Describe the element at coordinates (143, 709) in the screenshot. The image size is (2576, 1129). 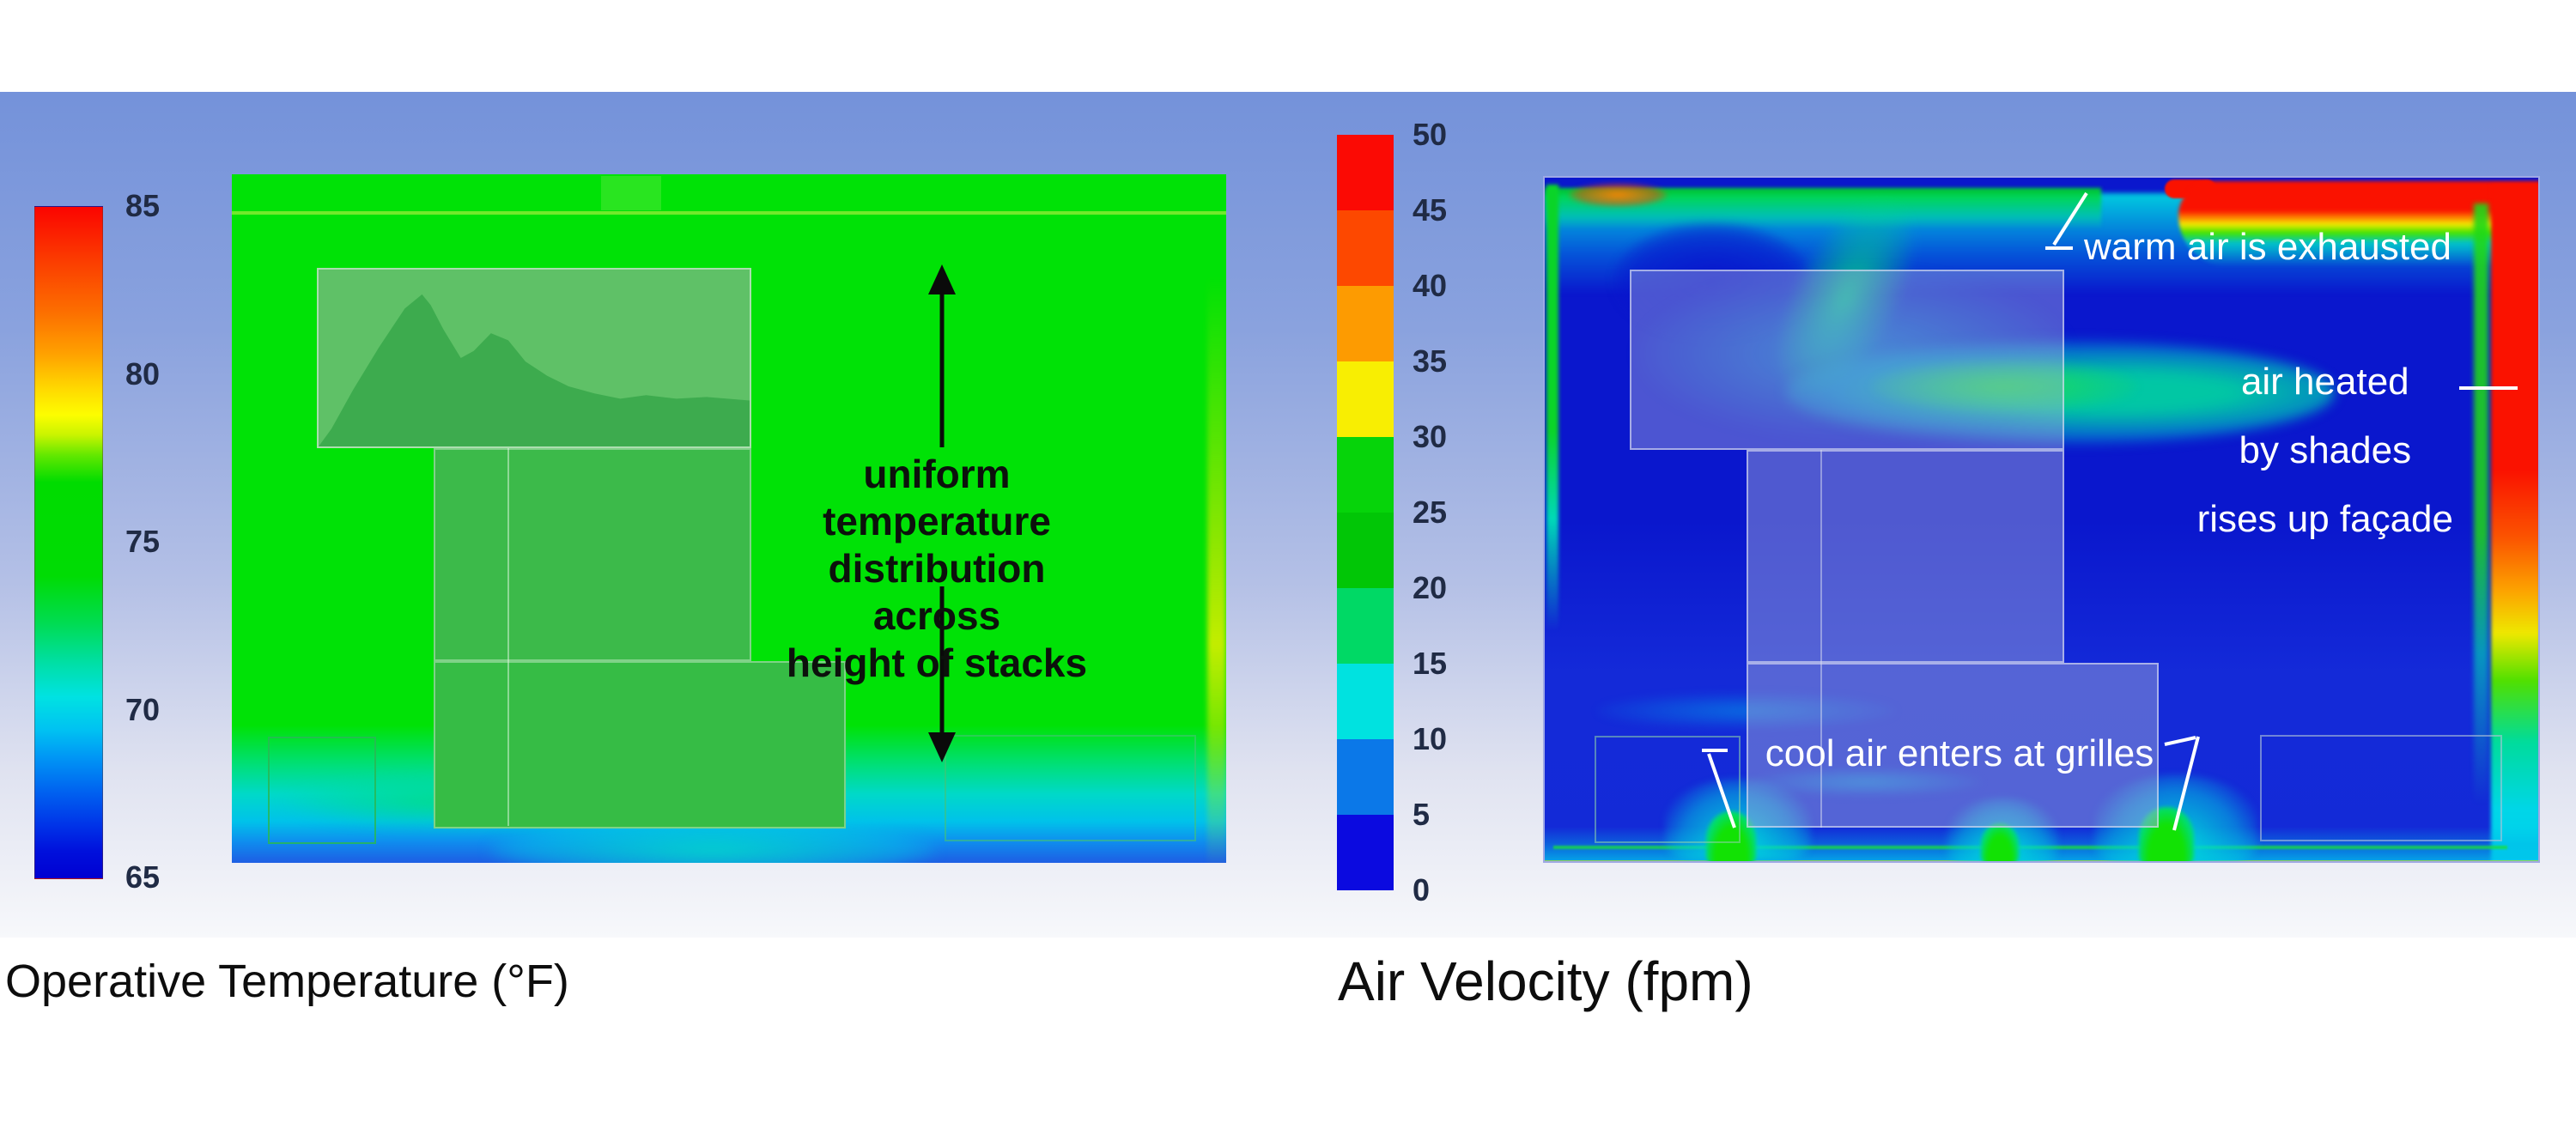
I see `temperature-tick-70: 70` at that location.